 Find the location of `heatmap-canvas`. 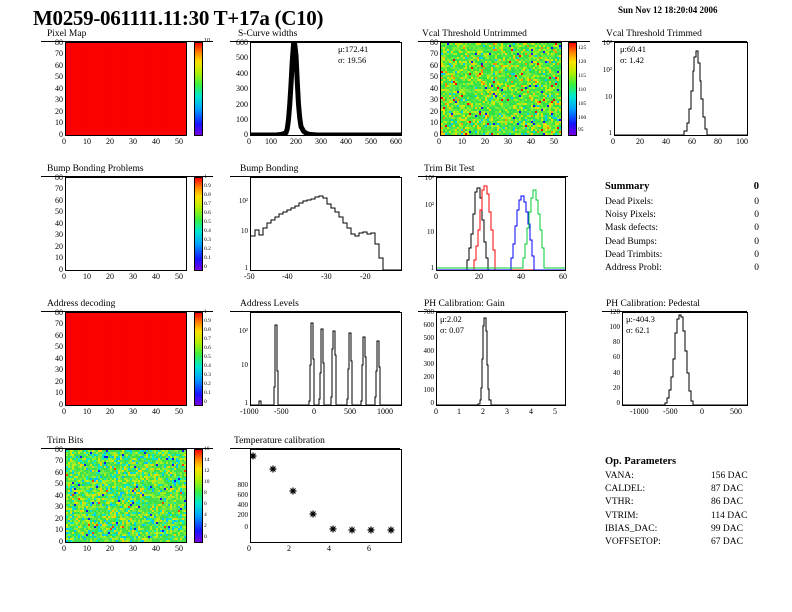

heatmap-canvas is located at coordinates (126, 89).